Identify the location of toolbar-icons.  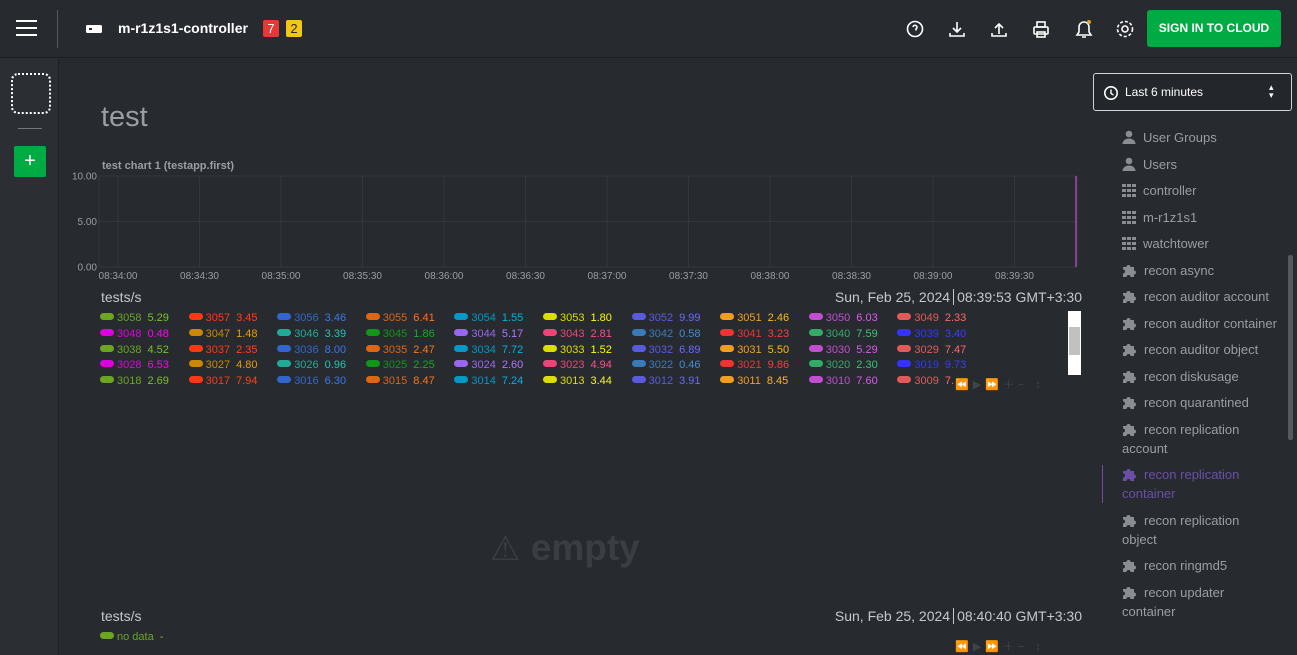
(1021, 29).